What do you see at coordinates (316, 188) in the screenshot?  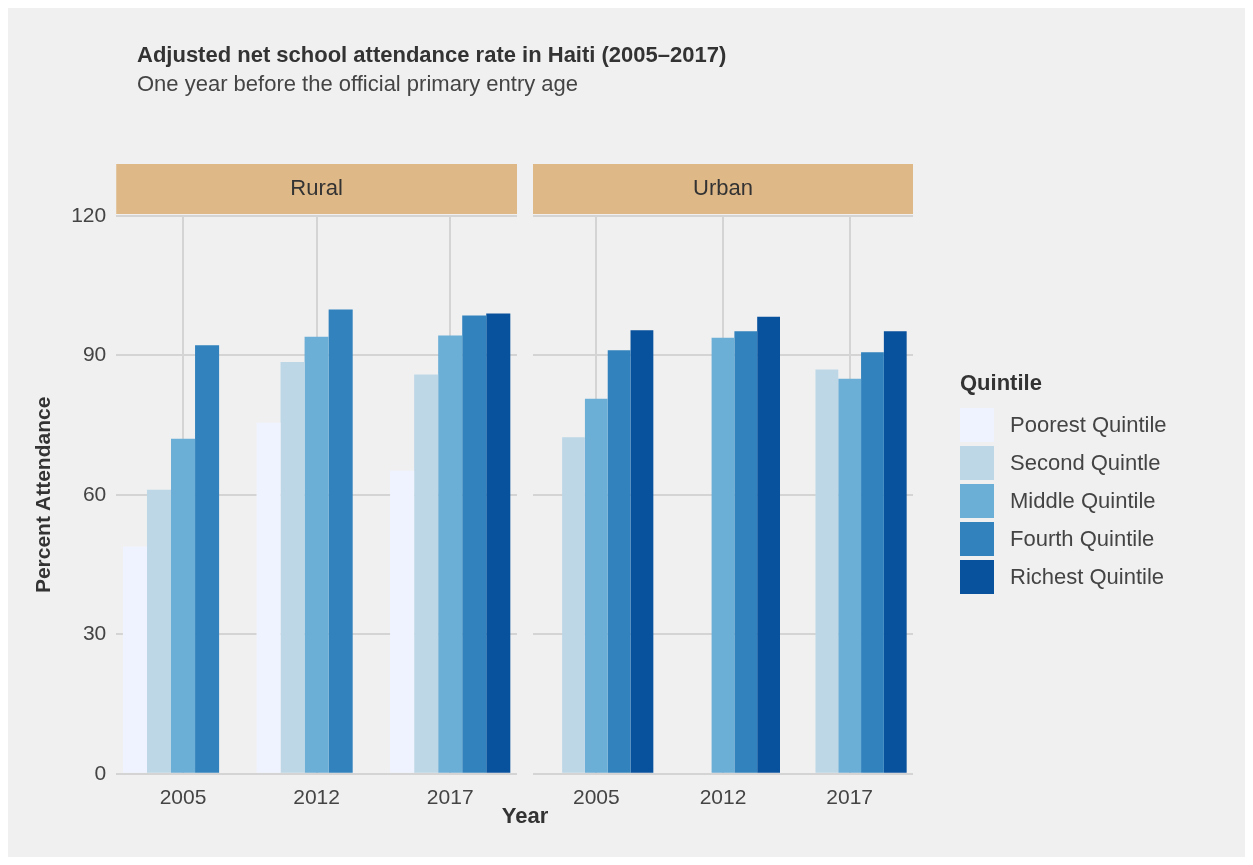 I see `text: Rural` at bounding box center [316, 188].